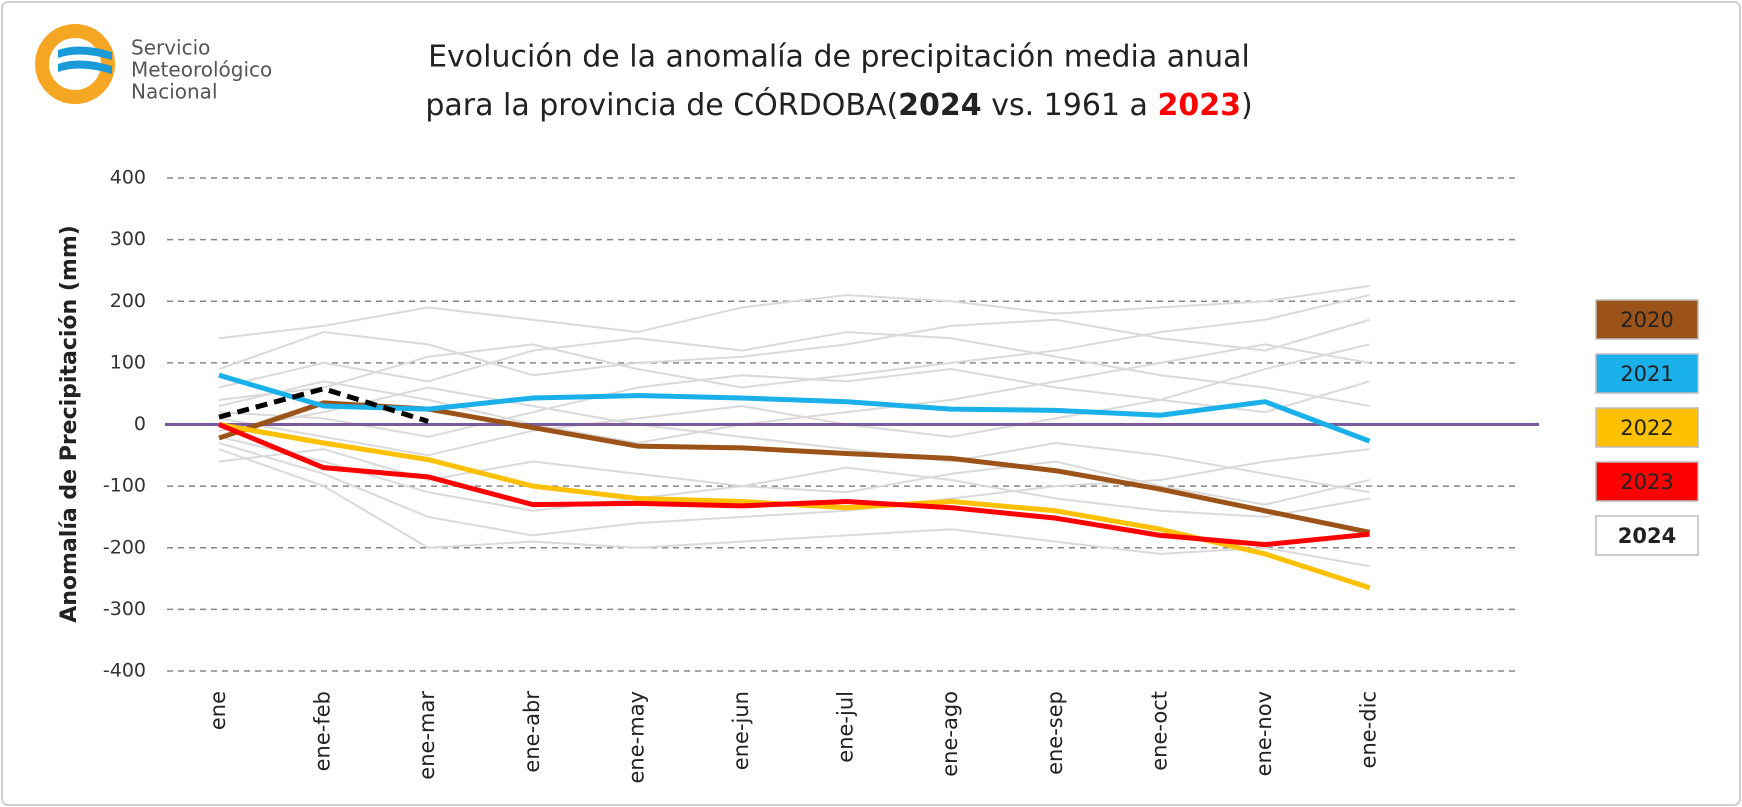 This screenshot has width=1742, height=807. I want to click on title-part: 2023, so click(1199, 105).